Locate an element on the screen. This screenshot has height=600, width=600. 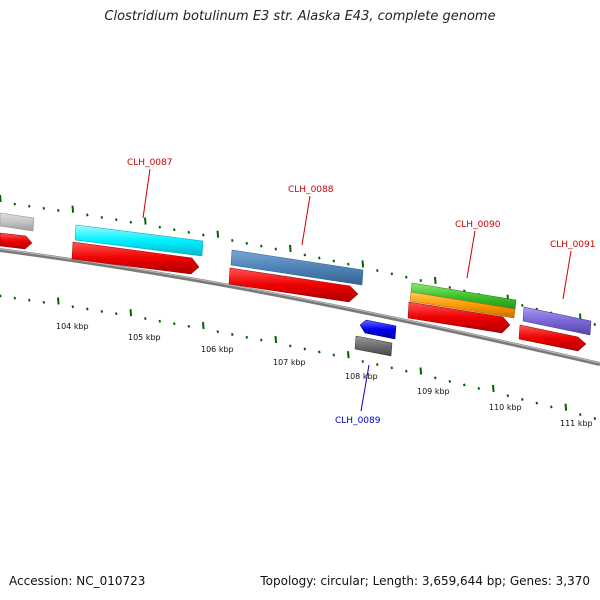
gene-label-0087: CLH_0087 is located at coordinates (149, 163).